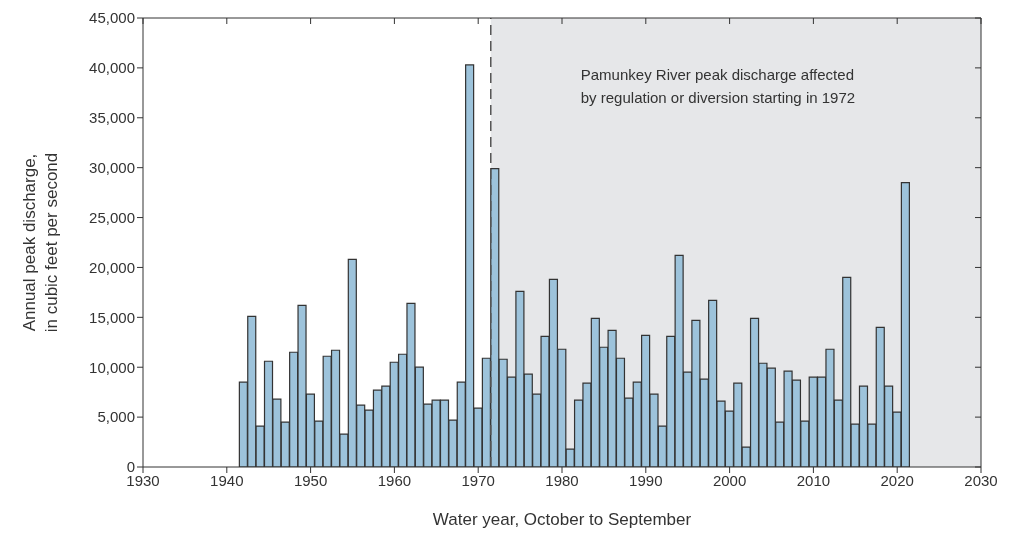  Describe the element at coordinates (112, 317) in the screenshot. I see `y-tick-label: 15,000` at that location.